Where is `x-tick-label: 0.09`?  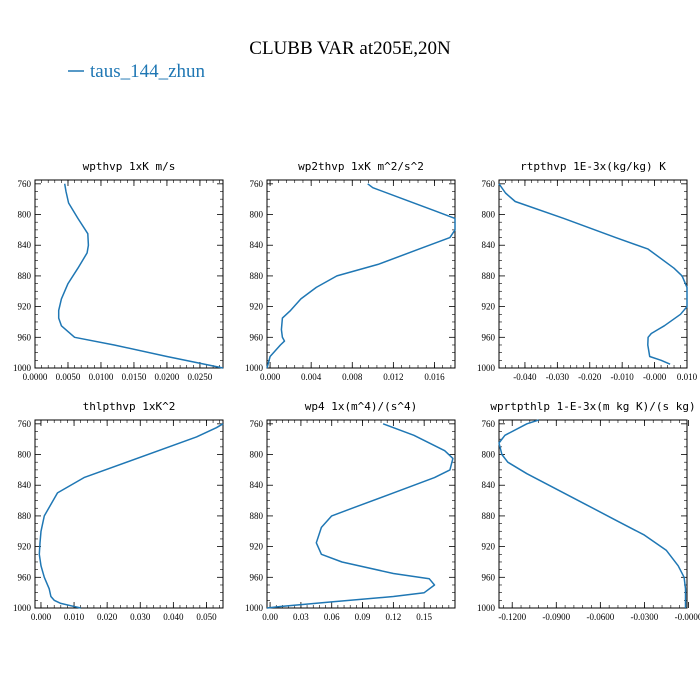 x-tick-label: 0.09 is located at coordinates (363, 617).